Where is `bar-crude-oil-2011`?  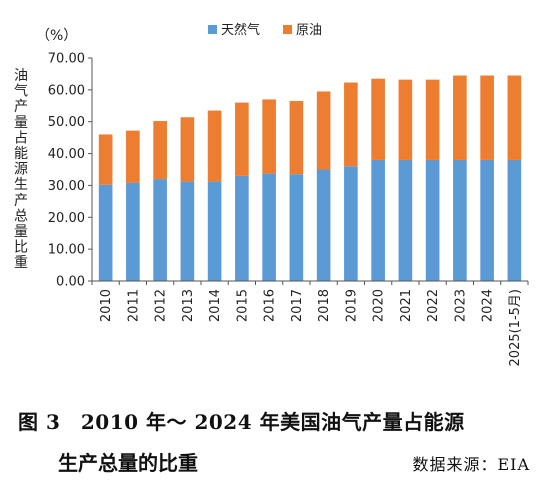 bar-crude-oil-2011 is located at coordinates (133, 156).